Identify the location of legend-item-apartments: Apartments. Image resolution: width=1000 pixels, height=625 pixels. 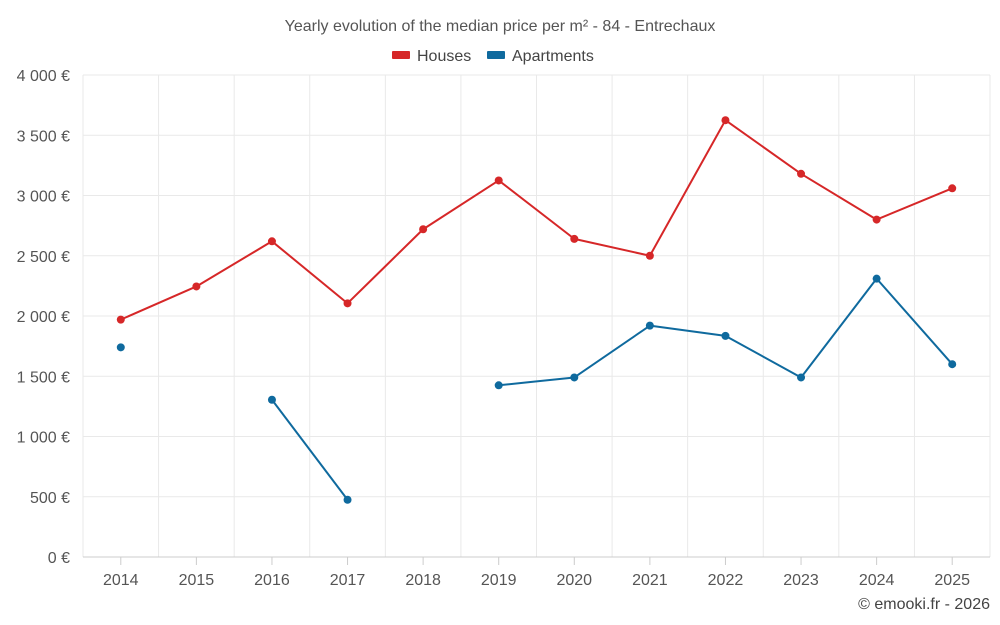
(540, 56).